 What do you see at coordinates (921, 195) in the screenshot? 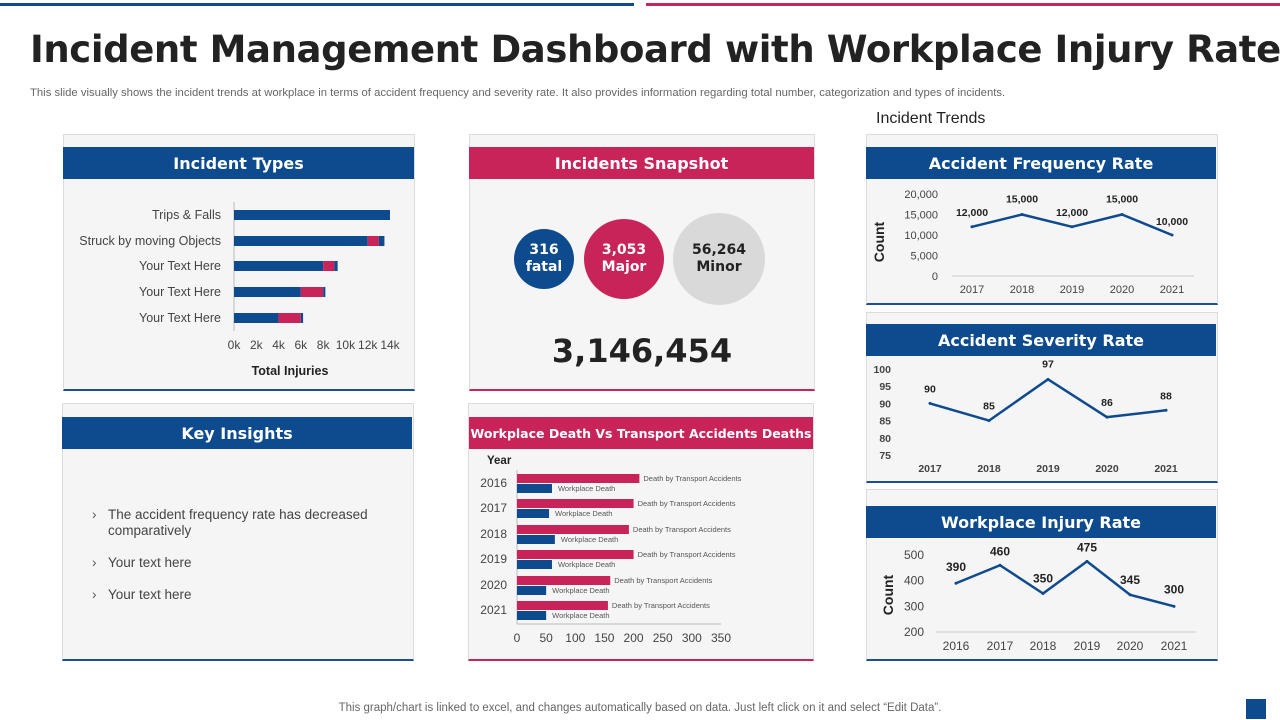
I see `y-tick-label: 20,000` at bounding box center [921, 195].